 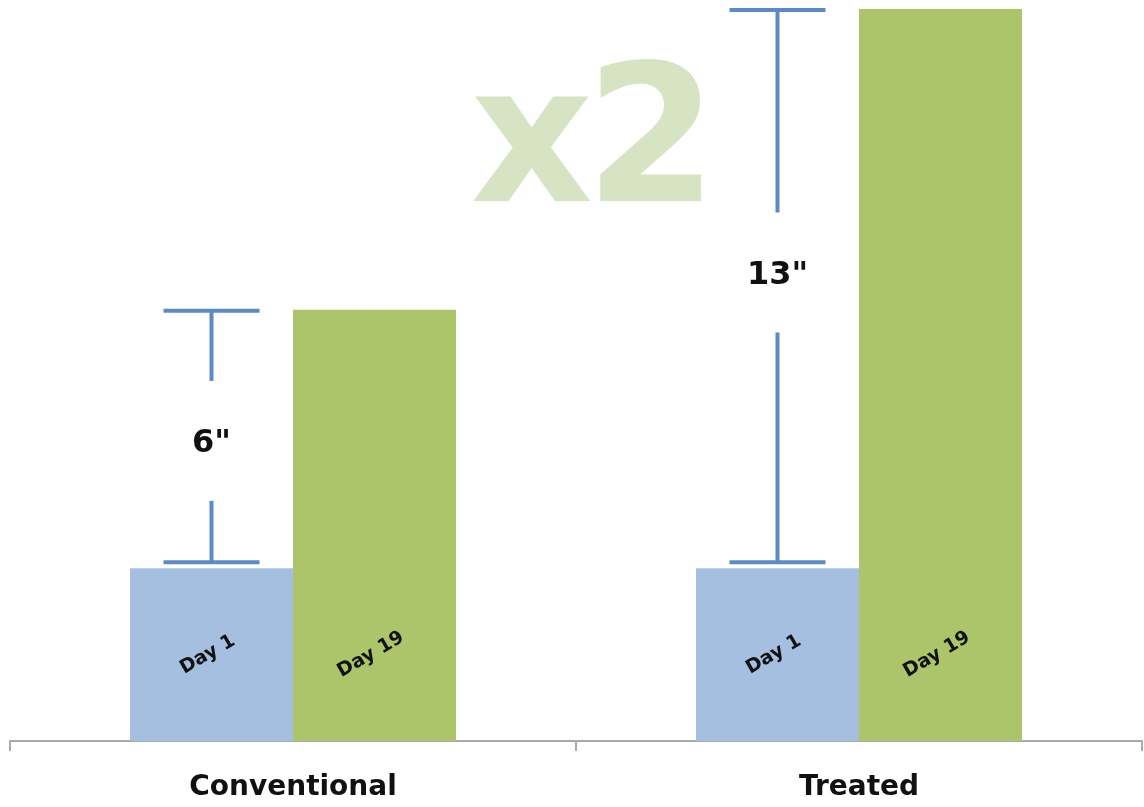 What do you see at coordinates (859, 785) in the screenshot?
I see `x-tick-label: Treated` at bounding box center [859, 785].